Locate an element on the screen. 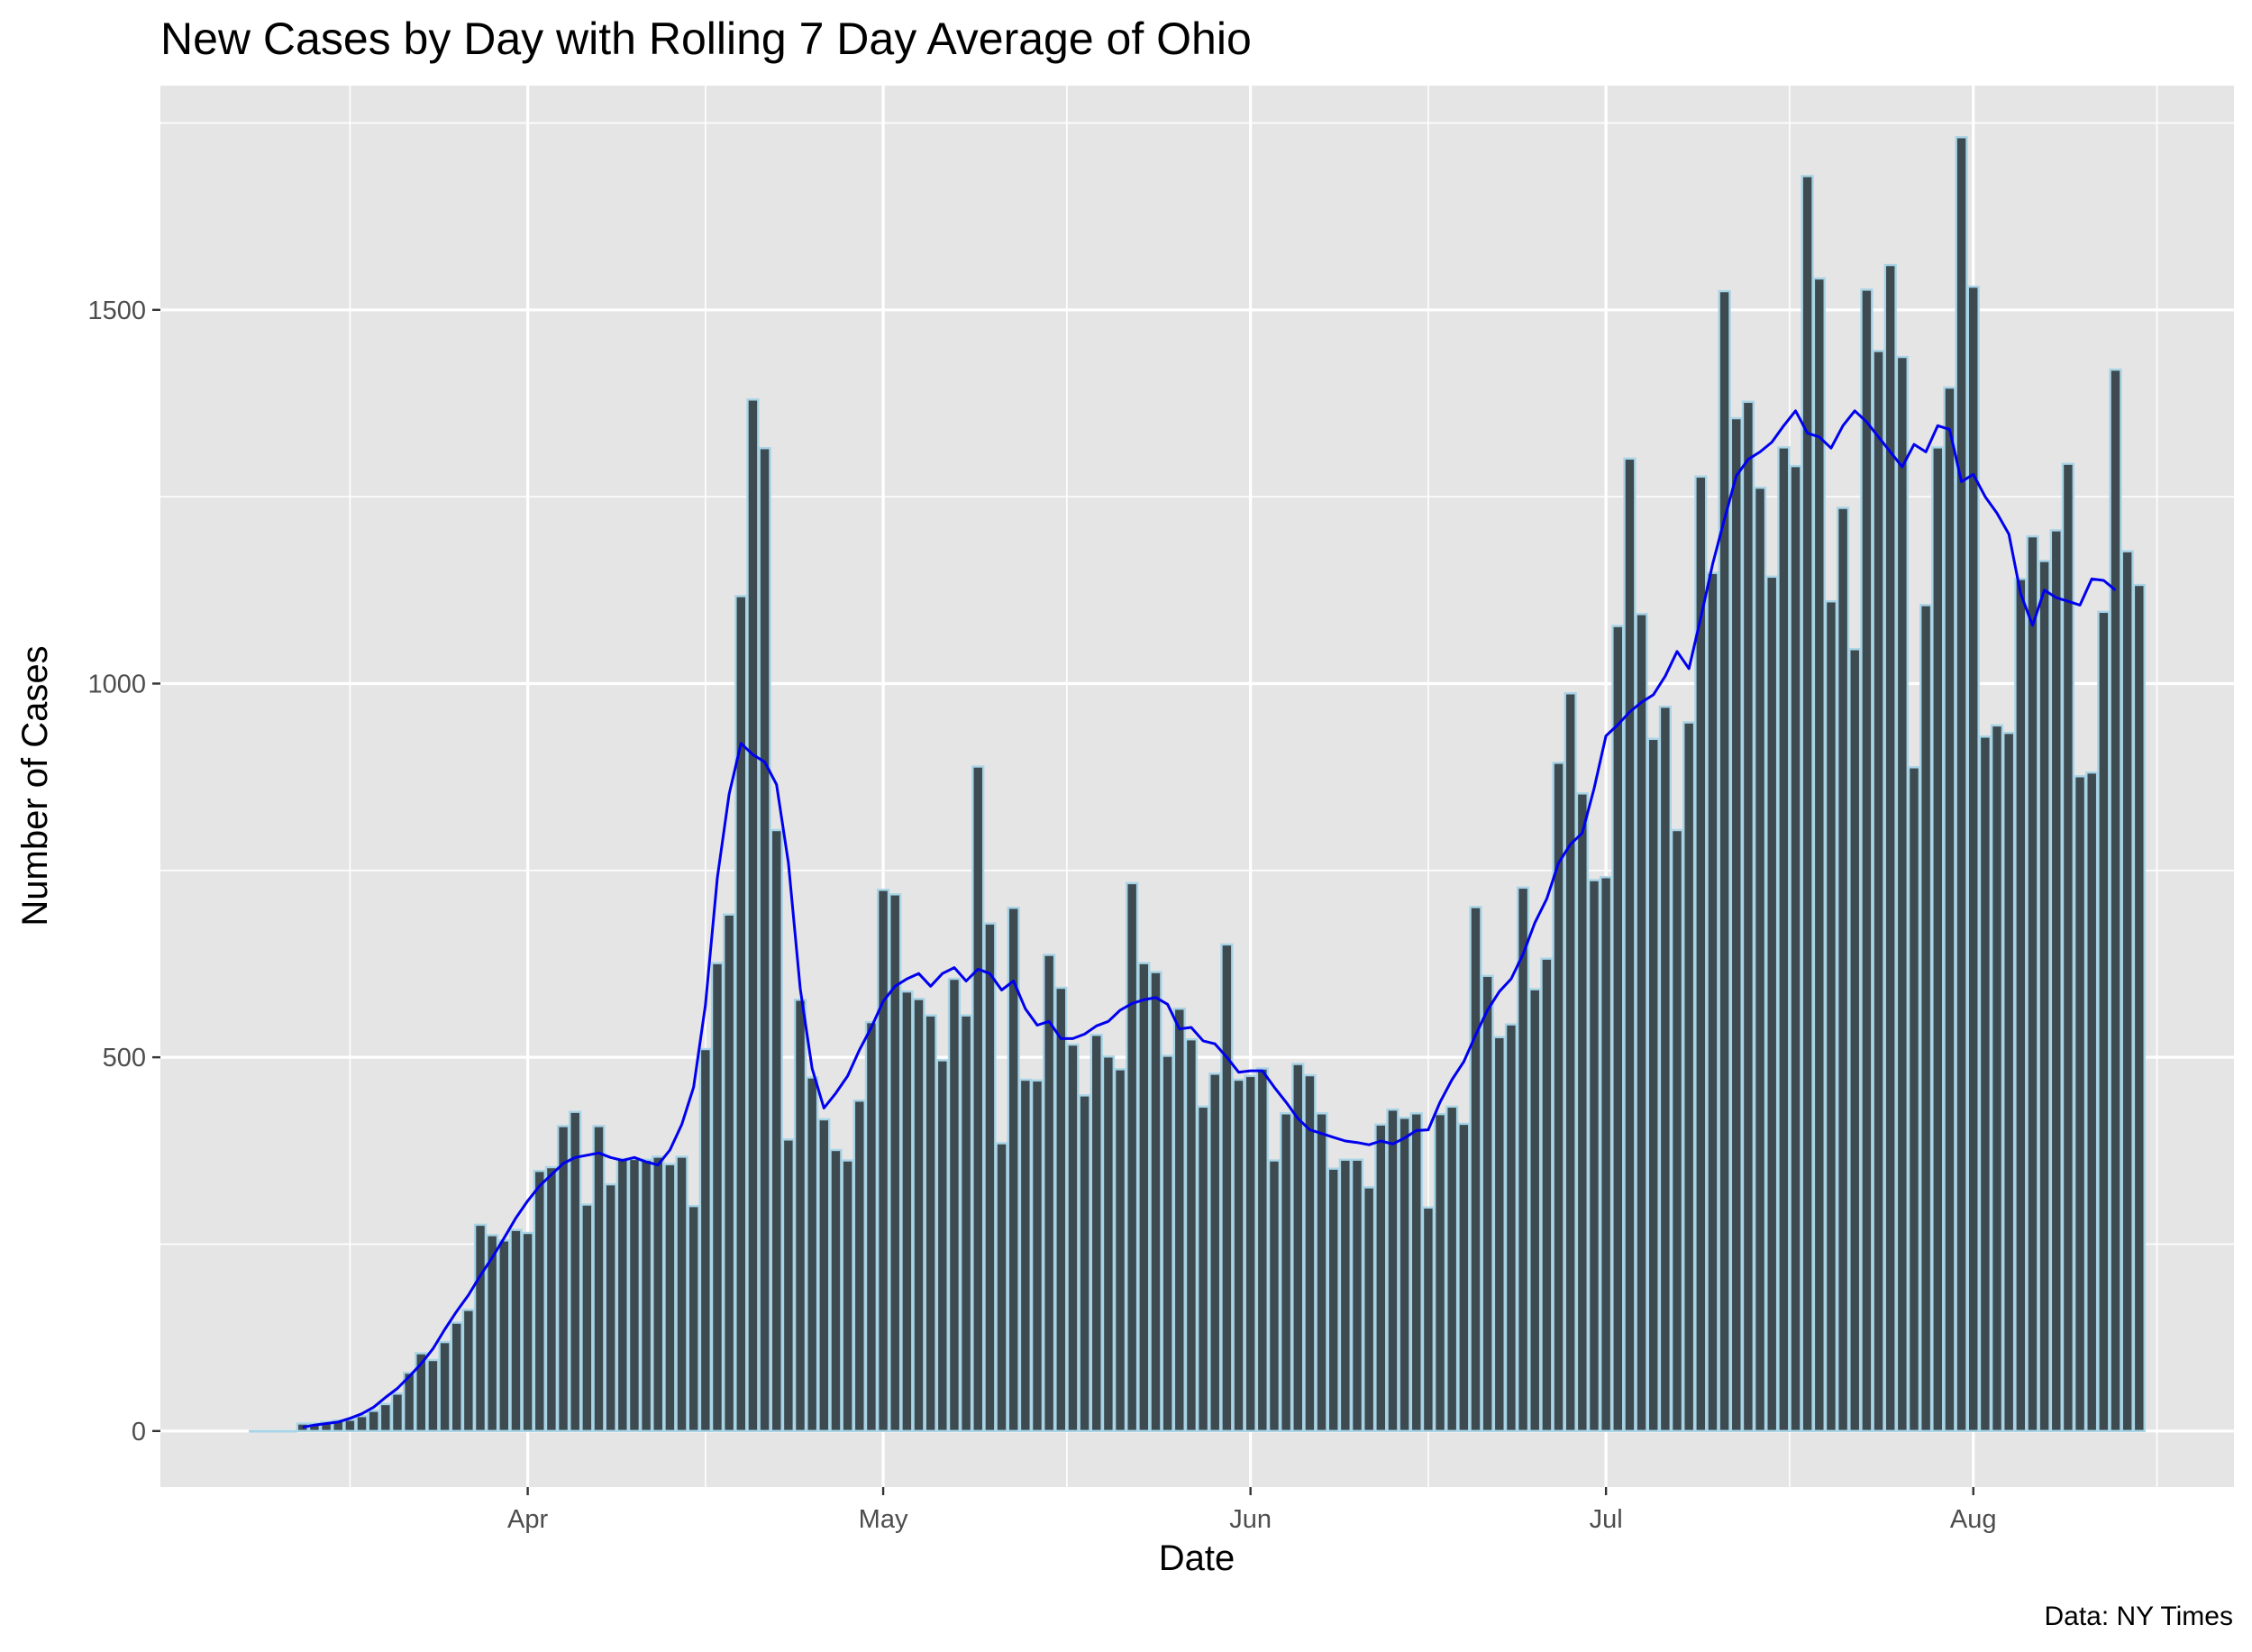 This screenshot has height=1652, width=2252. x-tick-label: Aug is located at coordinates (1973, 1520).